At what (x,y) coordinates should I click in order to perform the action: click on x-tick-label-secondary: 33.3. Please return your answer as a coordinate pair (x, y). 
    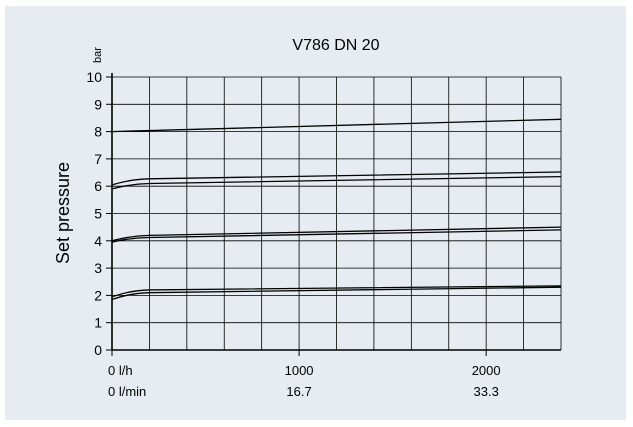
    Looking at the image, I should click on (486, 391).